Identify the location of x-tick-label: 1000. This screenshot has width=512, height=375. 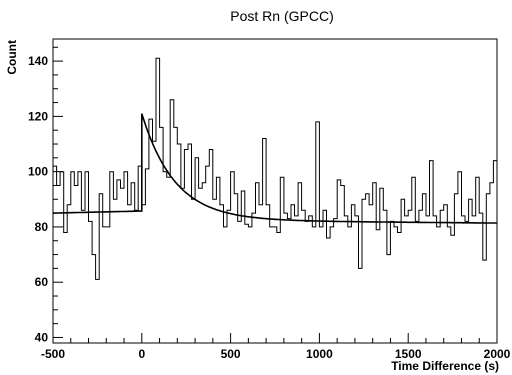
(319, 354).